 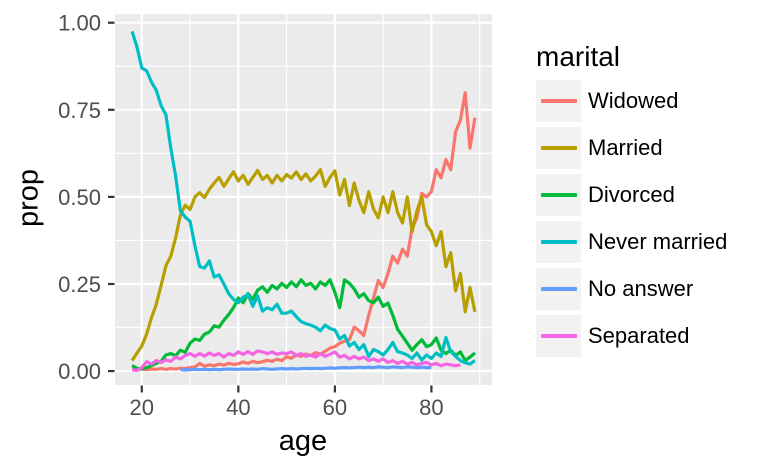 I want to click on legend-label: Widowed, so click(x=633, y=101).